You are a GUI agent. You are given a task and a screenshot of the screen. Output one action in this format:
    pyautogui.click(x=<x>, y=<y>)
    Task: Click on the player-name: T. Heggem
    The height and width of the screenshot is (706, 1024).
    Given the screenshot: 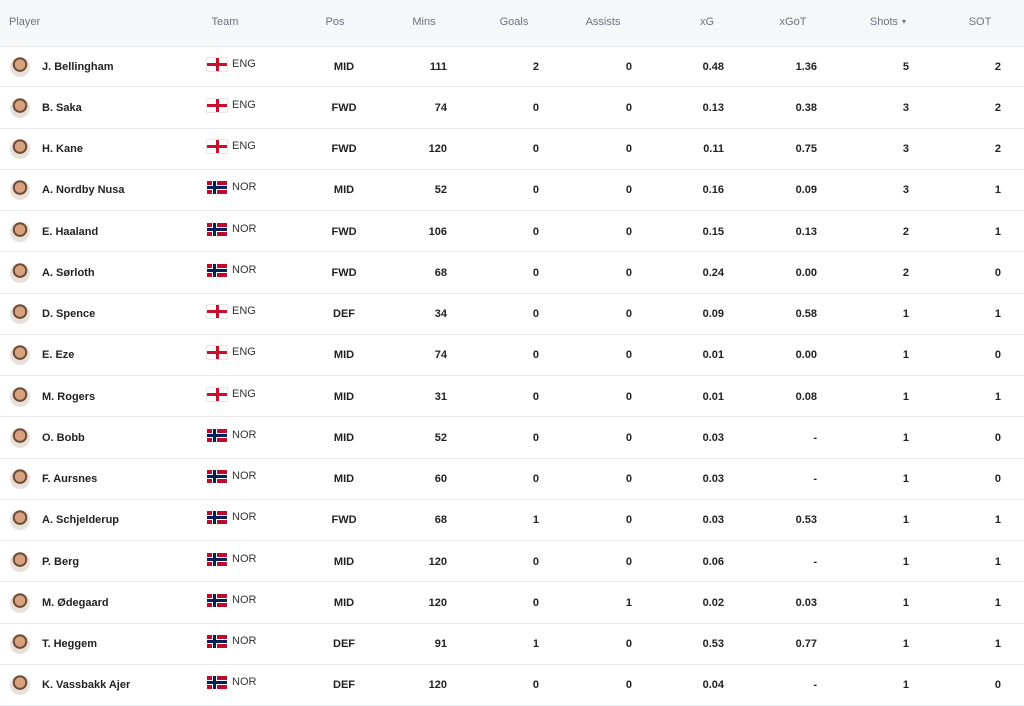 What is the action you would take?
    pyautogui.click(x=70, y=644)
    